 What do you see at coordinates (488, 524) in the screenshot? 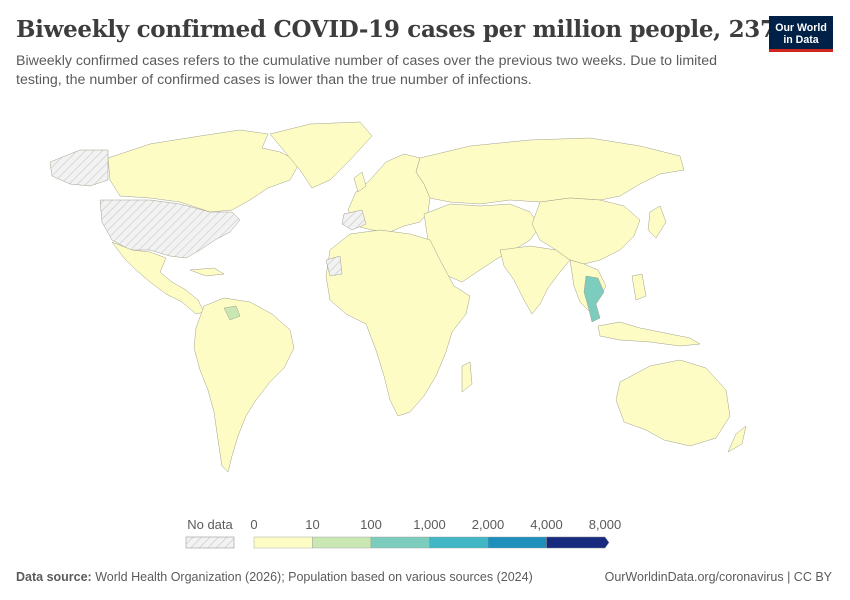
I see `legend-tick-label: 2,000` at bounding box center [488, 524].